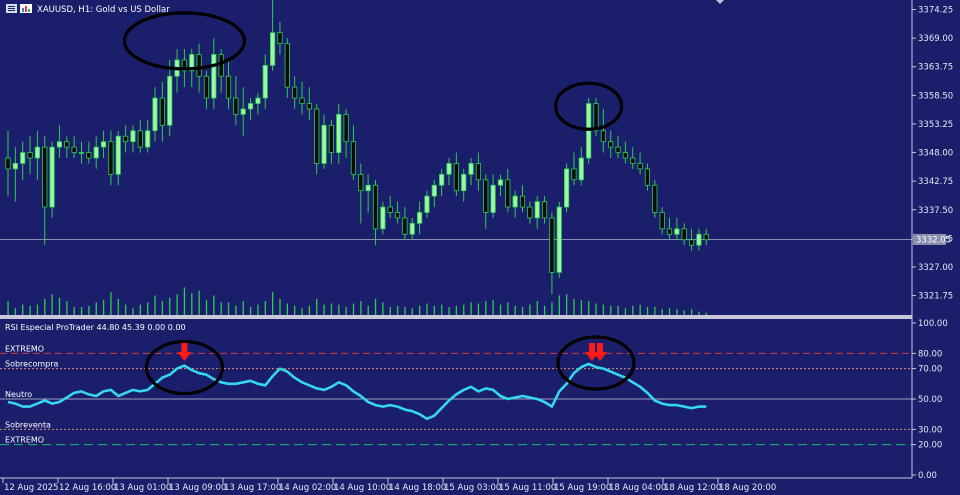 The image size is (960, 495). What do you see at coordinates (417, 488) in the screenshot?
I see `time-axis-label: 14 Aug 18:00` at bounding box center [417, 488].